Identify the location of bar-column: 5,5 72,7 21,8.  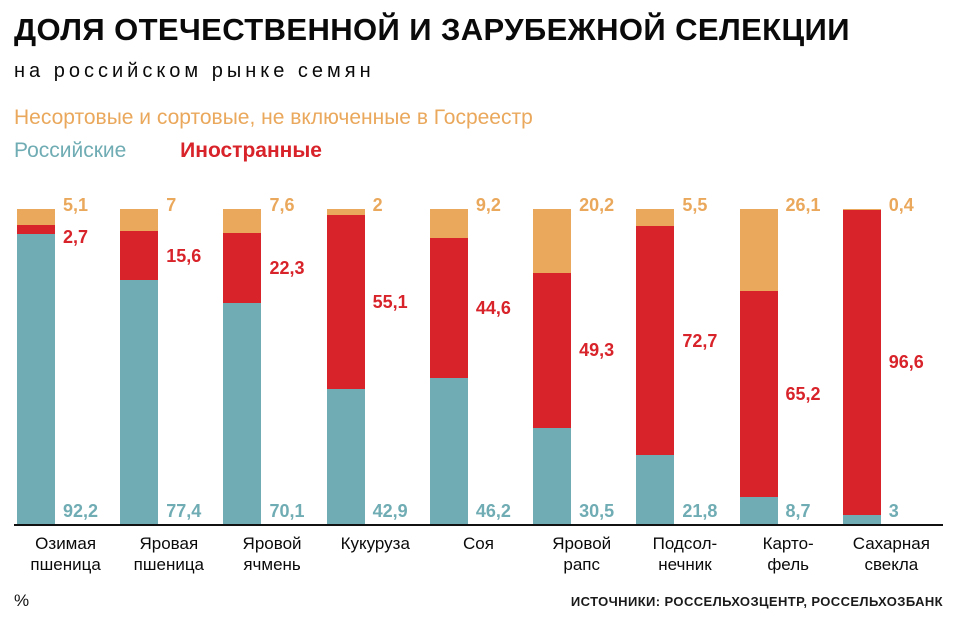
(684, 359).